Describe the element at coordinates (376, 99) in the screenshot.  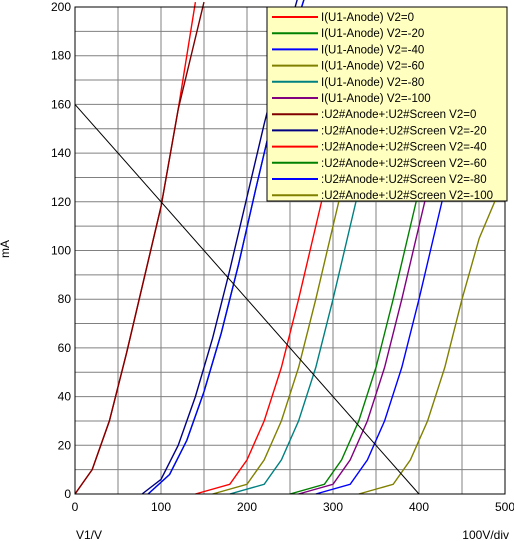
I see `legend-entry: I(U1-Anode) V2=-100` at that location.